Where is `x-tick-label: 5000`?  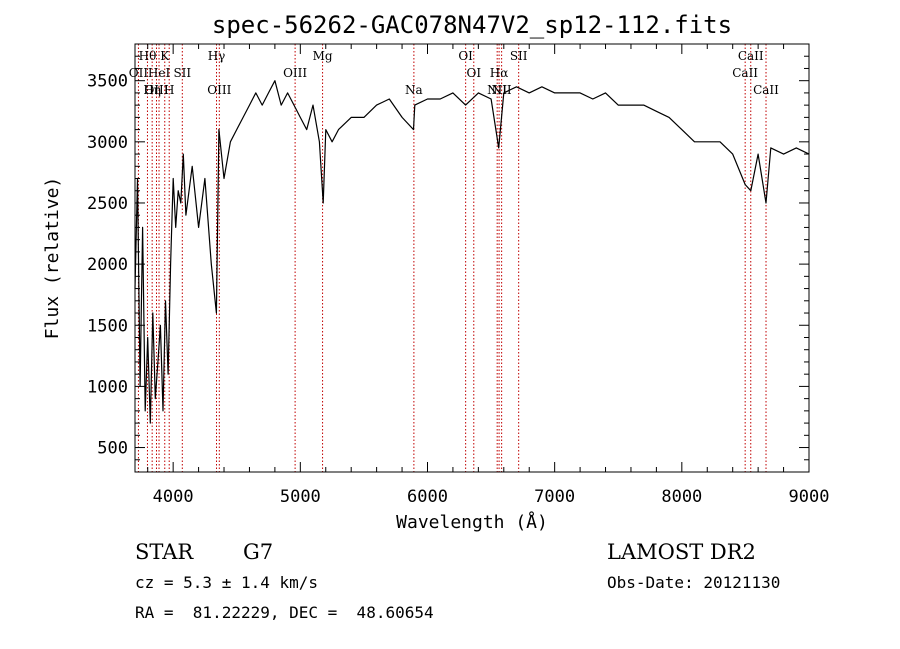
x-tick-label: 5000 is located at coordinates (300, 497).